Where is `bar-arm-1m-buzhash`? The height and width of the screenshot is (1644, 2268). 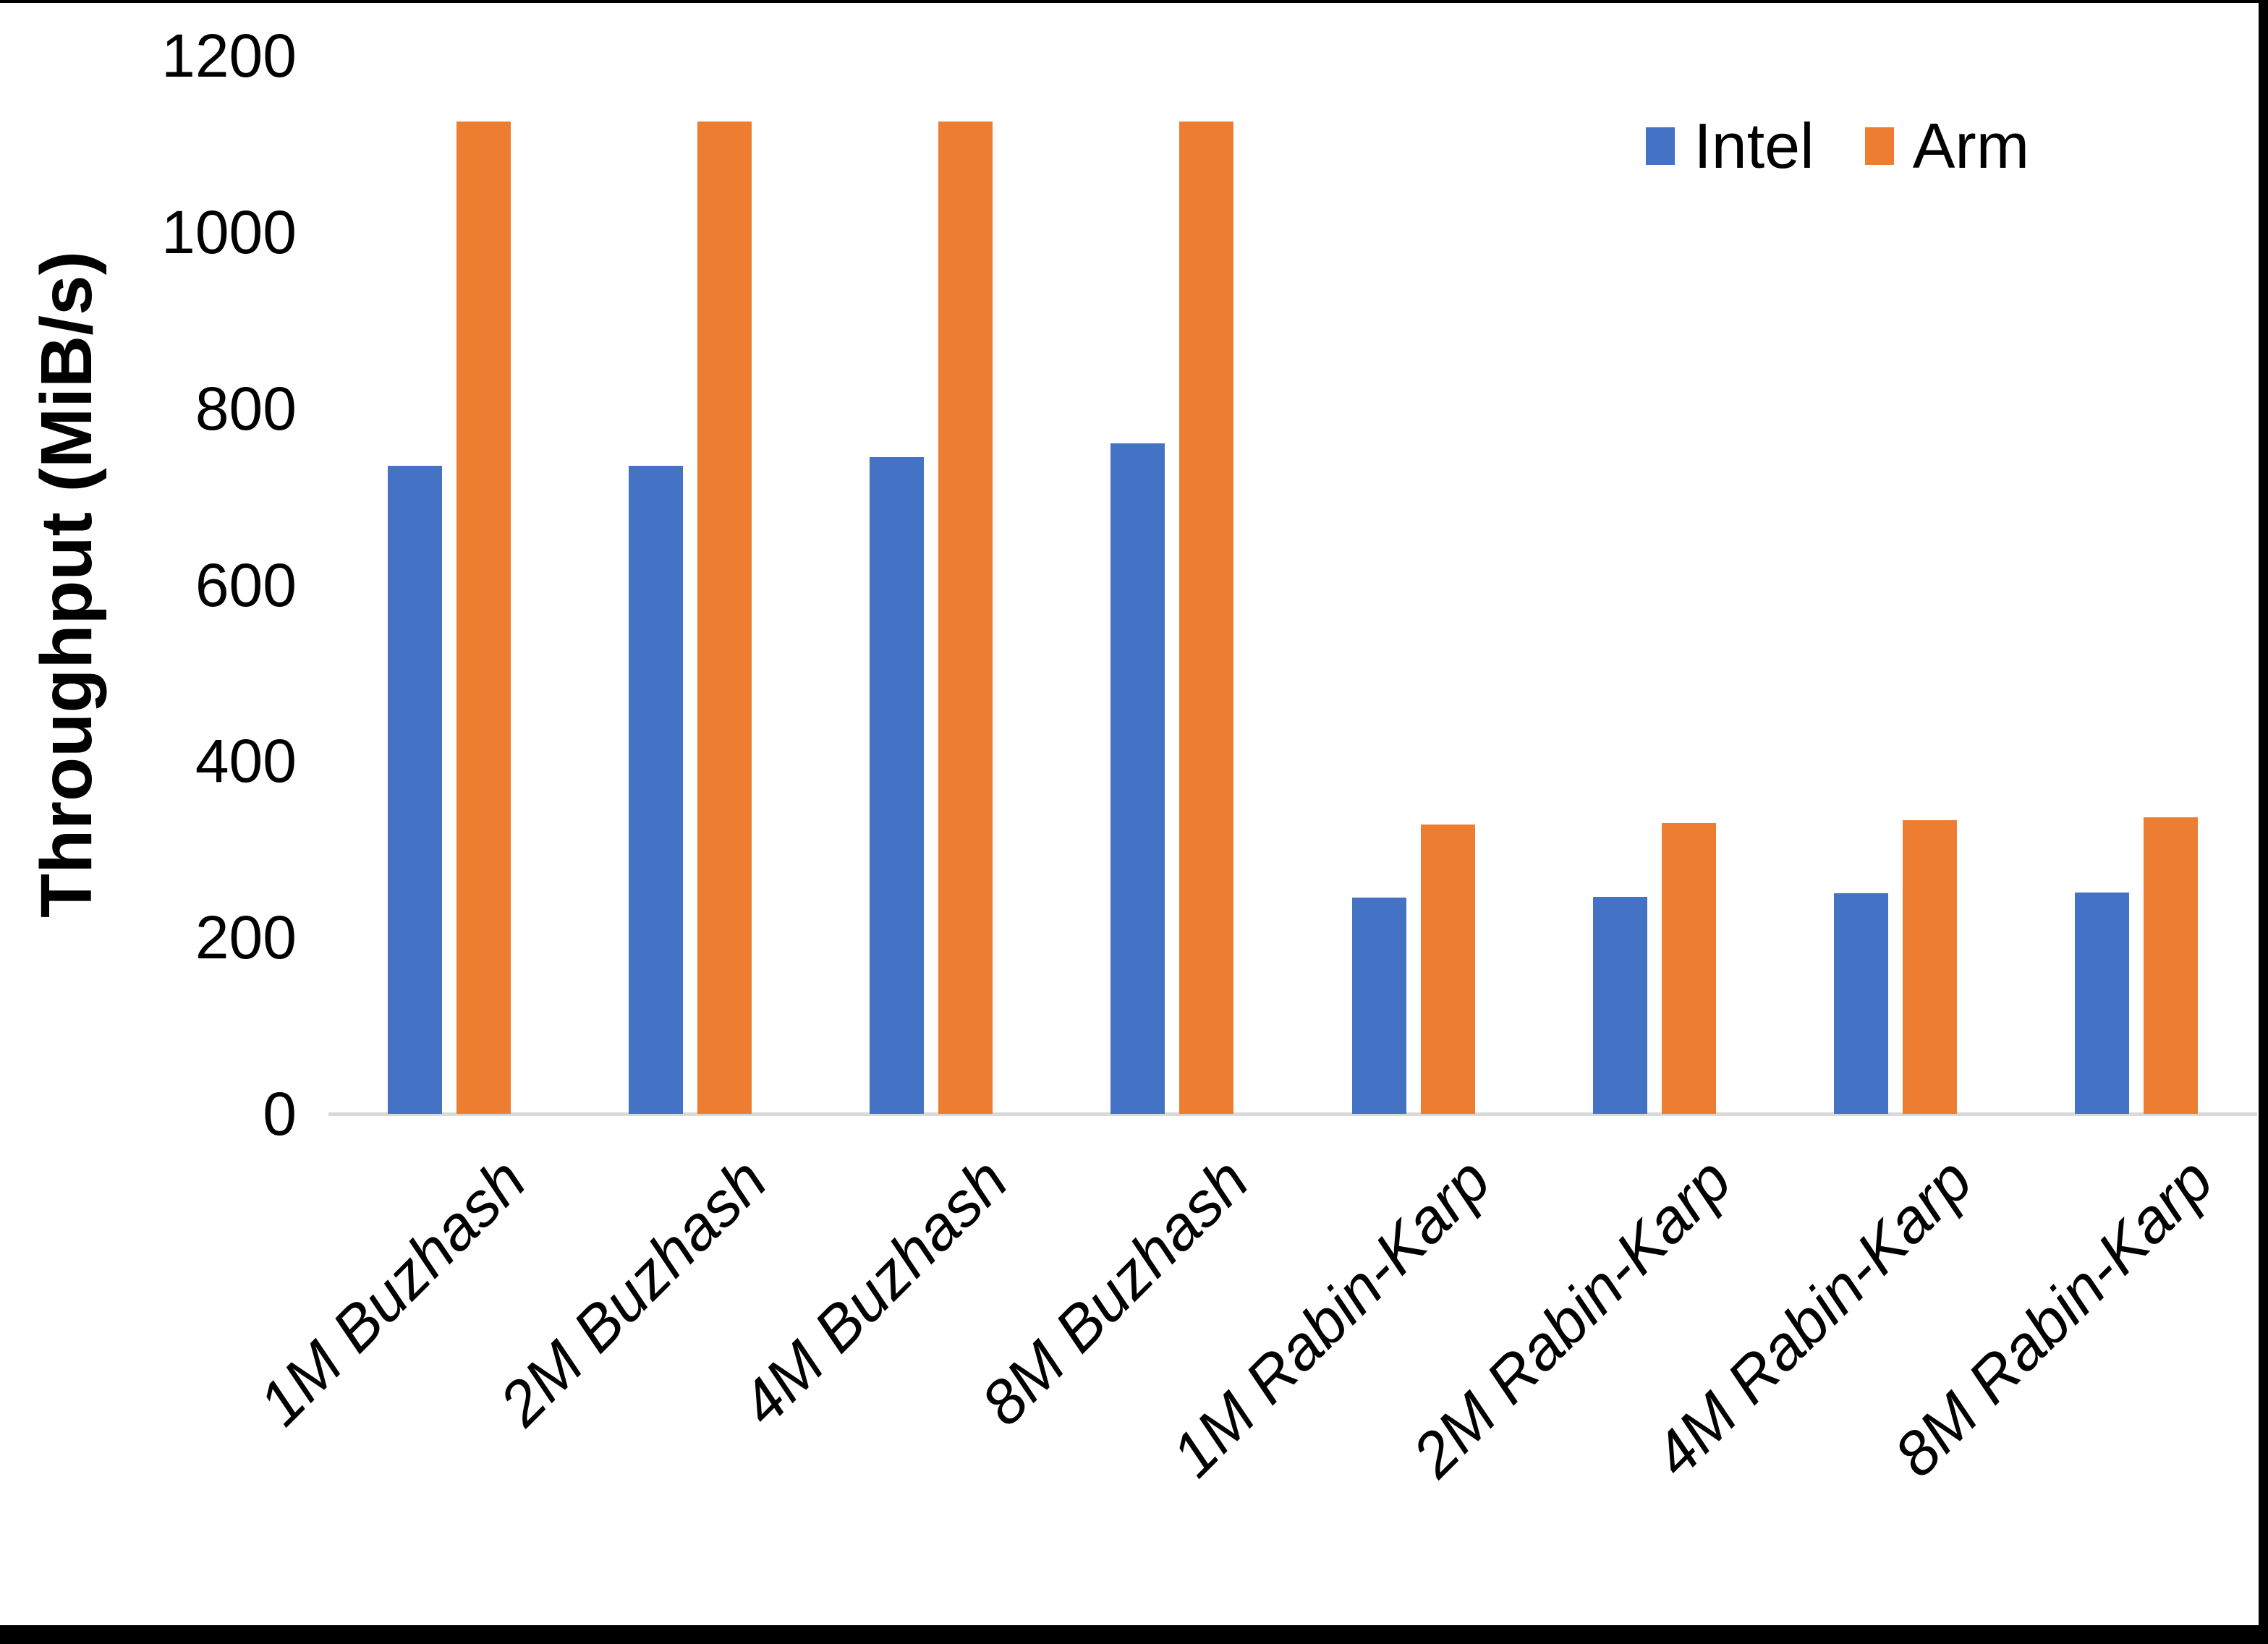
bar-arm-1m-buzhash is located at coordinates (483, 618).